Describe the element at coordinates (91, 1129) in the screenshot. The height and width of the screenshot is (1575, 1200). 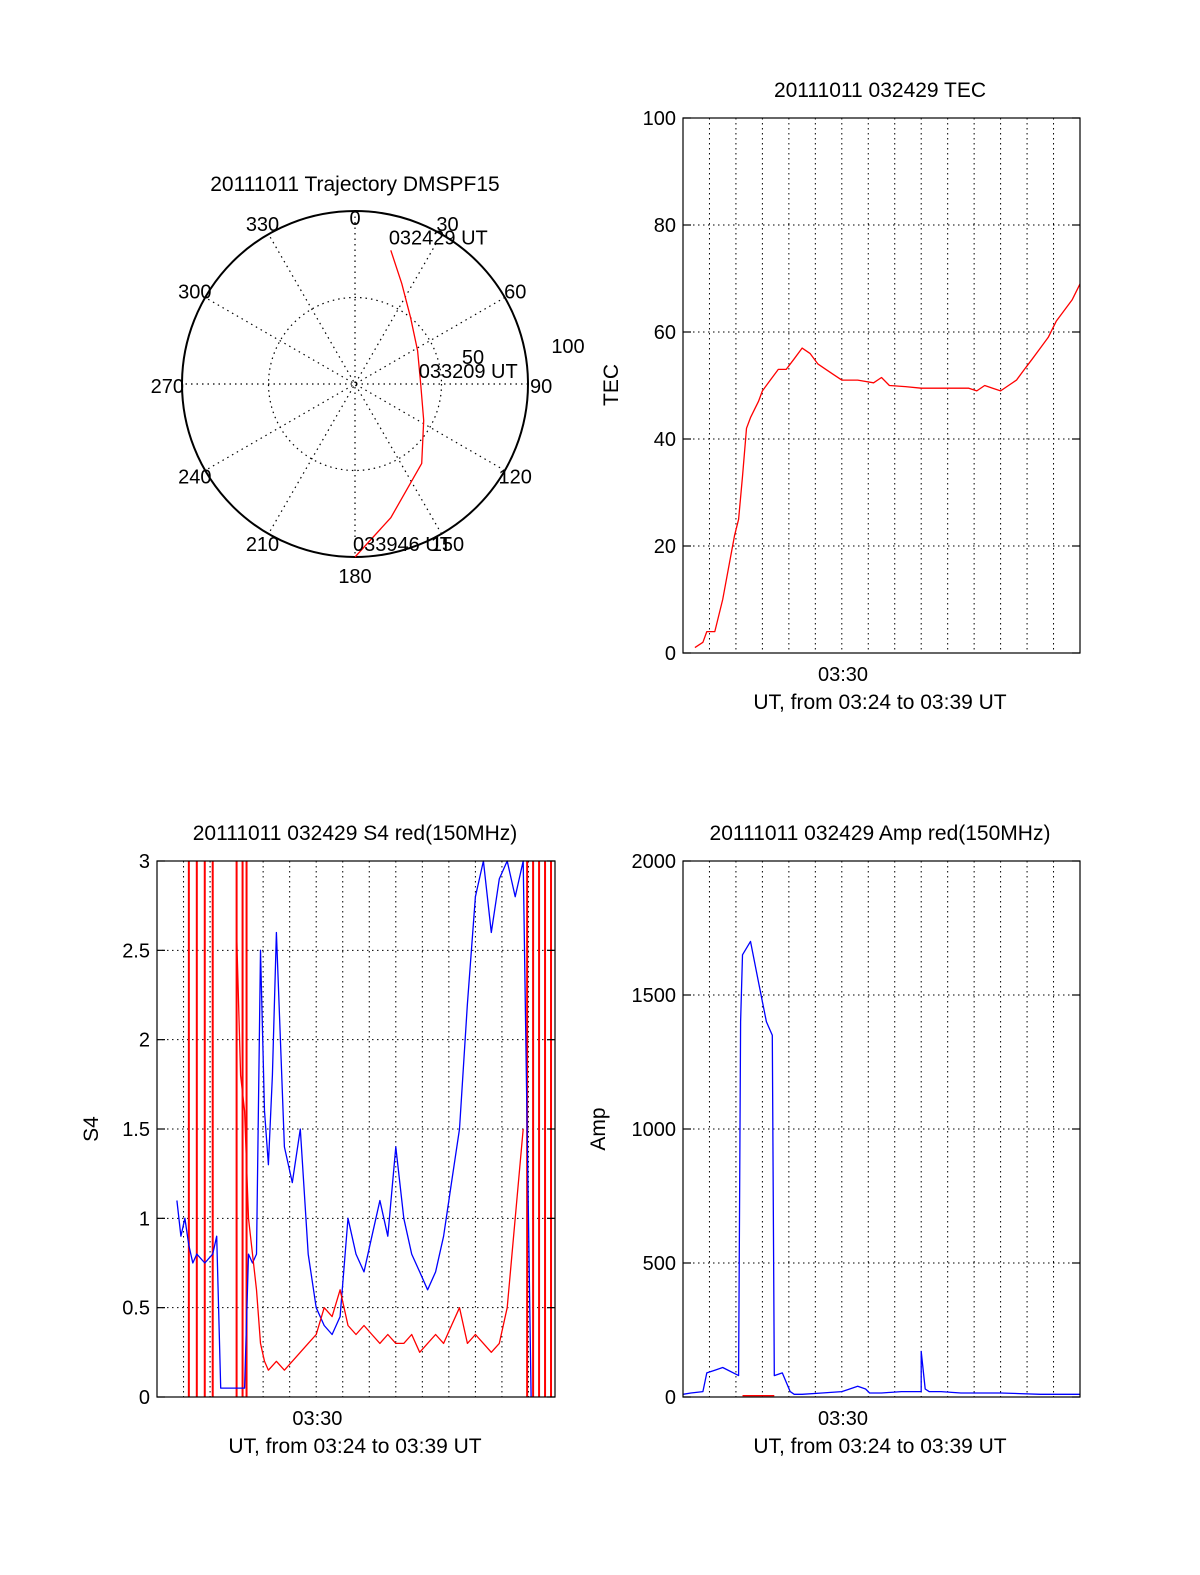
I see `s4-ylabel: S4` at that location.